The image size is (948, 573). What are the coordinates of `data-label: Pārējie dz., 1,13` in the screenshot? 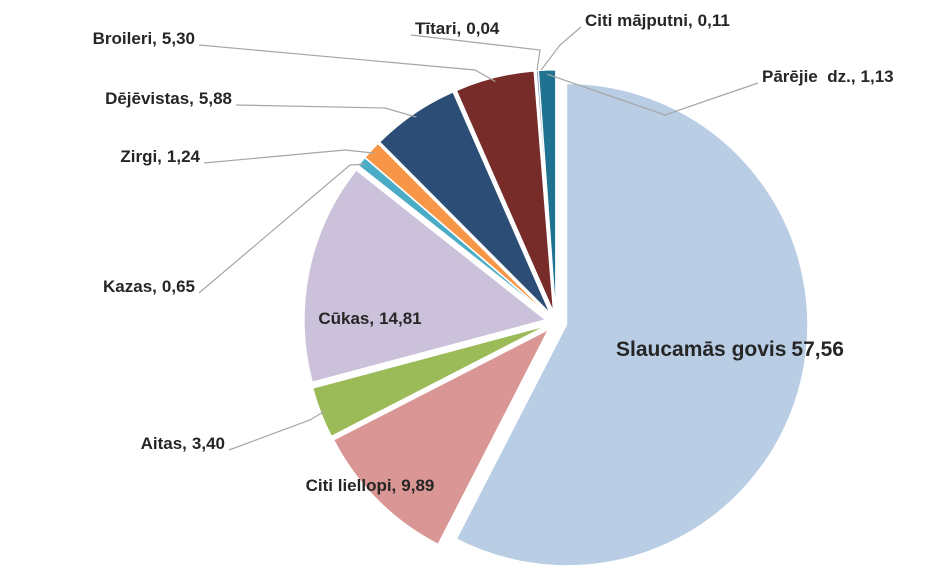 It's located at (828, 76).